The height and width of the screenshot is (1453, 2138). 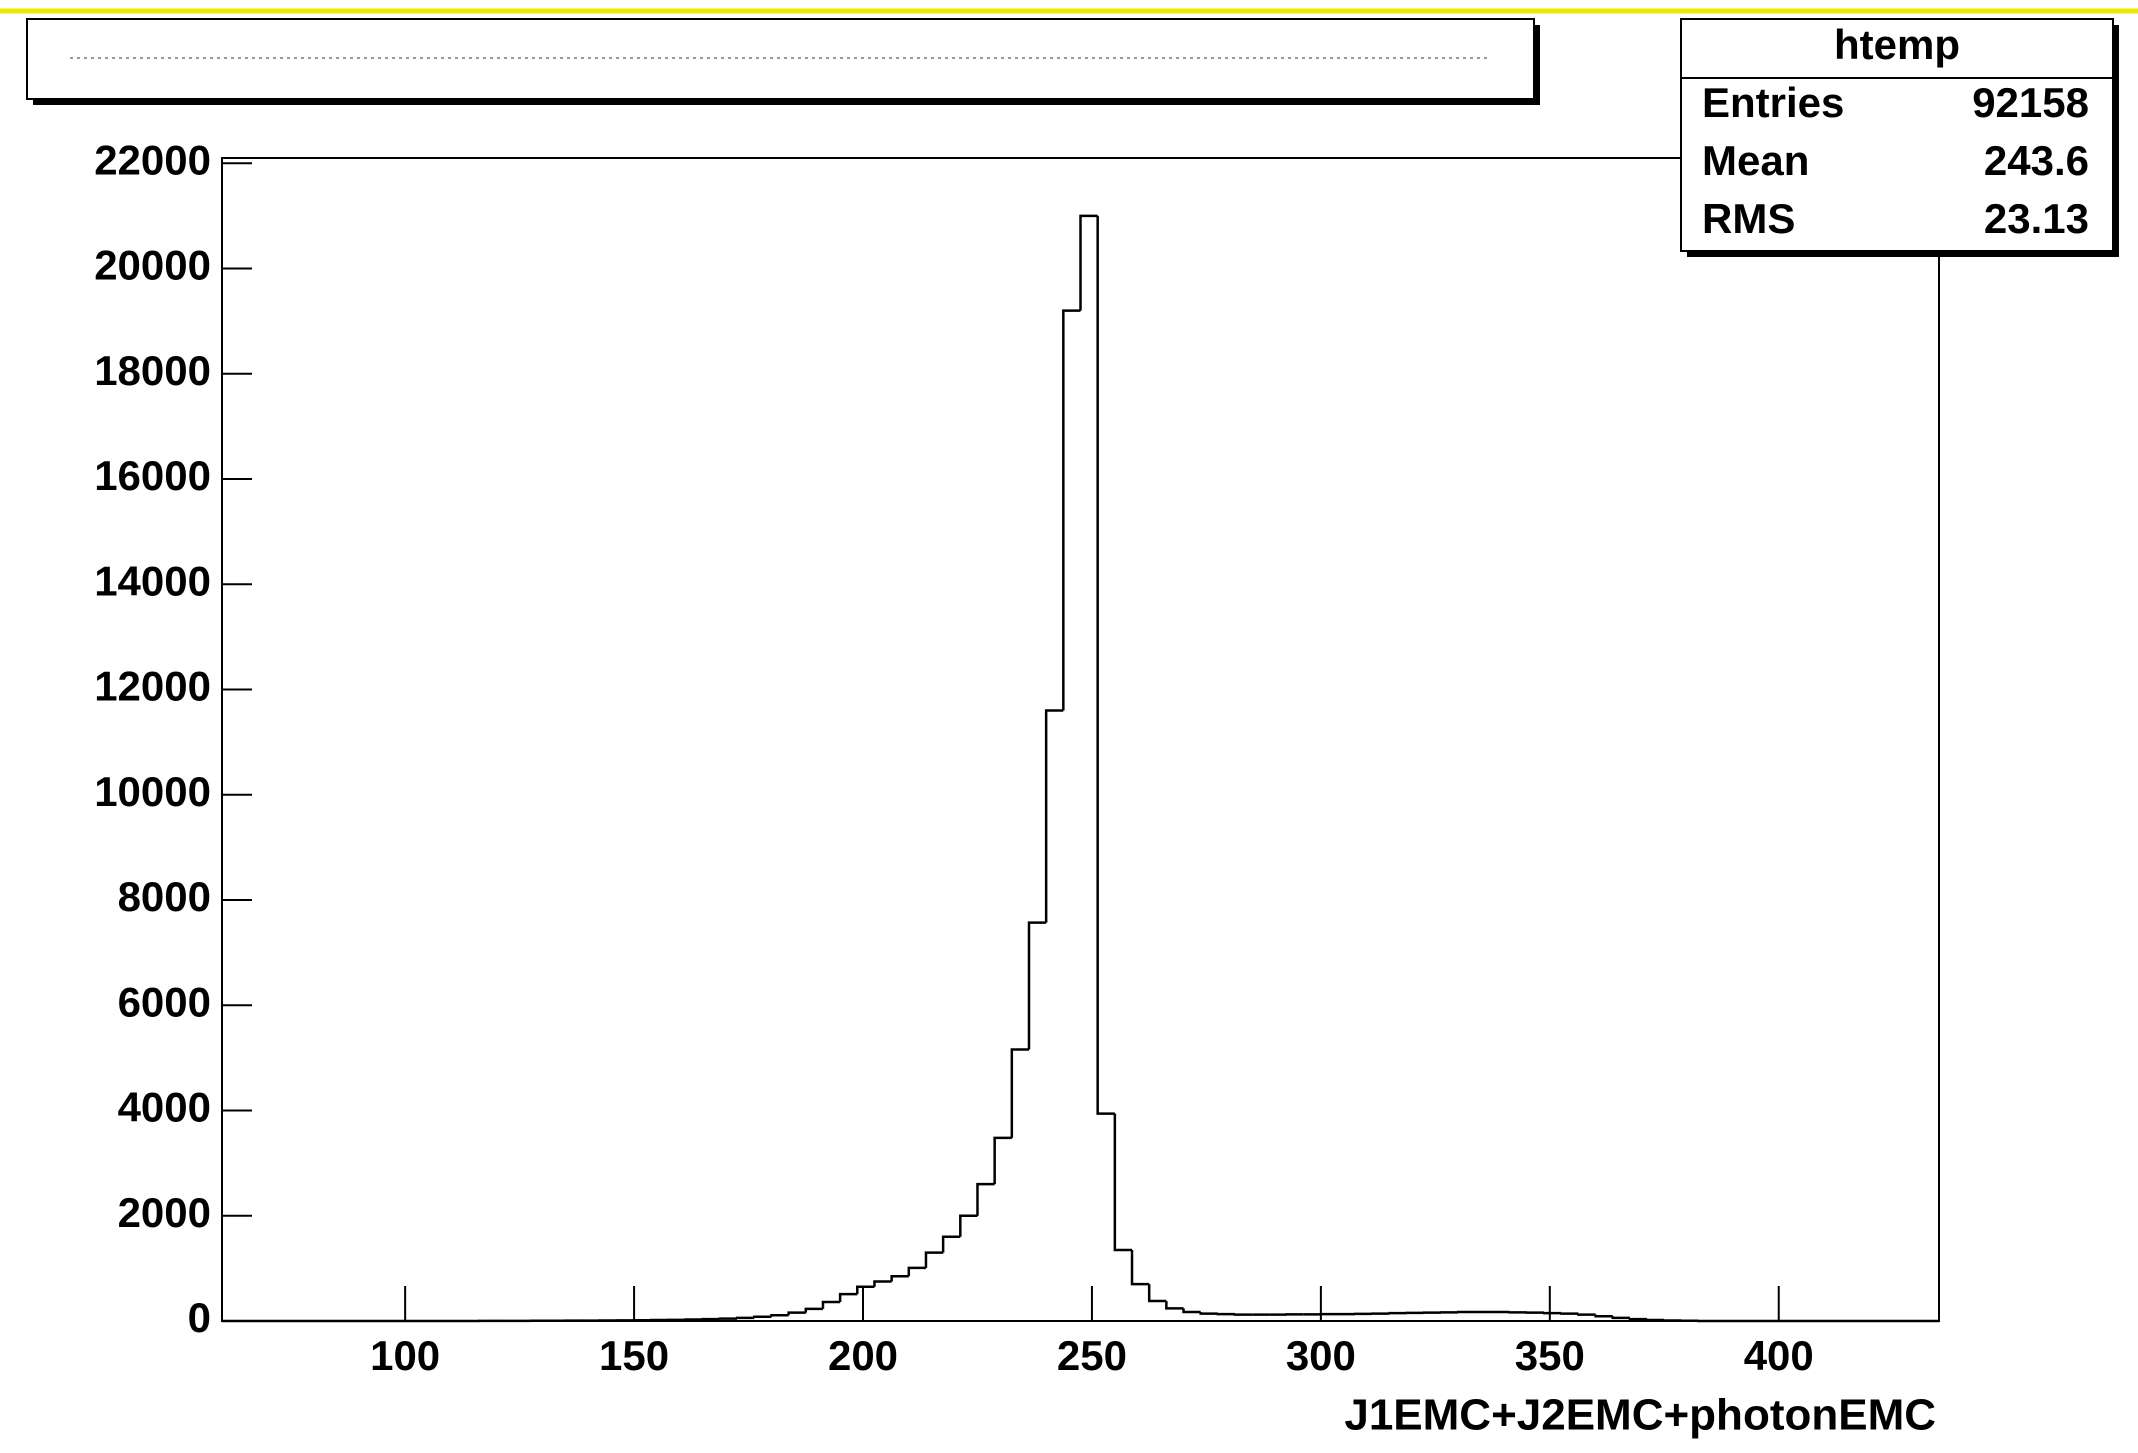 I want to click on stats-label: RMS, so click(x=1748, y=218).